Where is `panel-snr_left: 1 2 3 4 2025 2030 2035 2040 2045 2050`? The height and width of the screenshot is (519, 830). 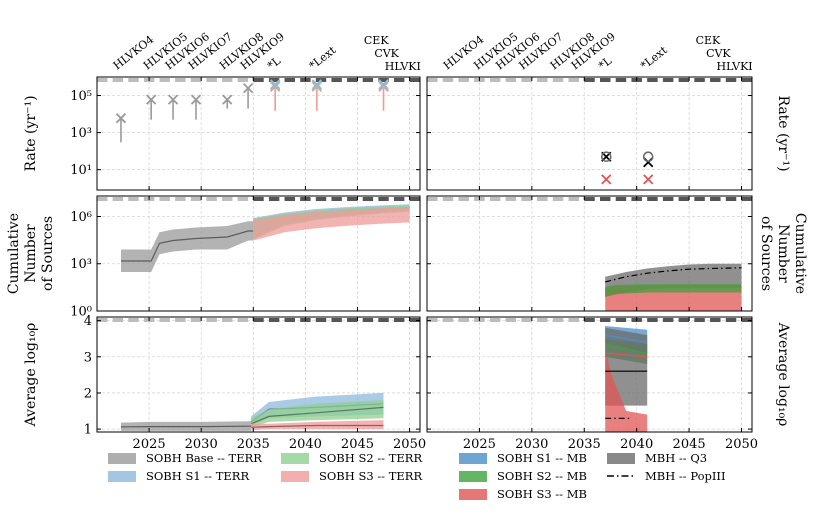 panel-snr_left: 1 2 3 4 2025 2030 2035 2040 2045 2050 is located at coordinates (255, 383).